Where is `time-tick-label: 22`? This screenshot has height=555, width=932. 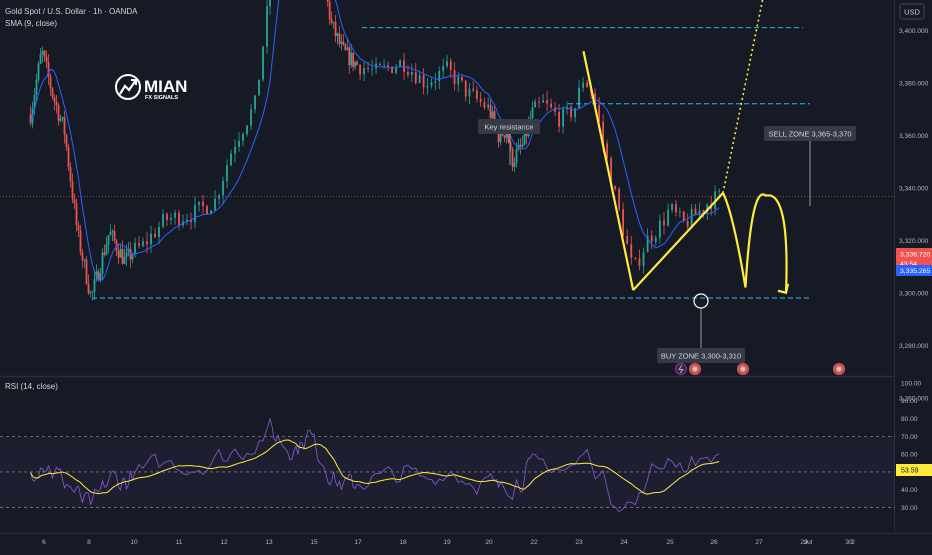 time-tick-label: 22 is located at coordinates (534, 542).